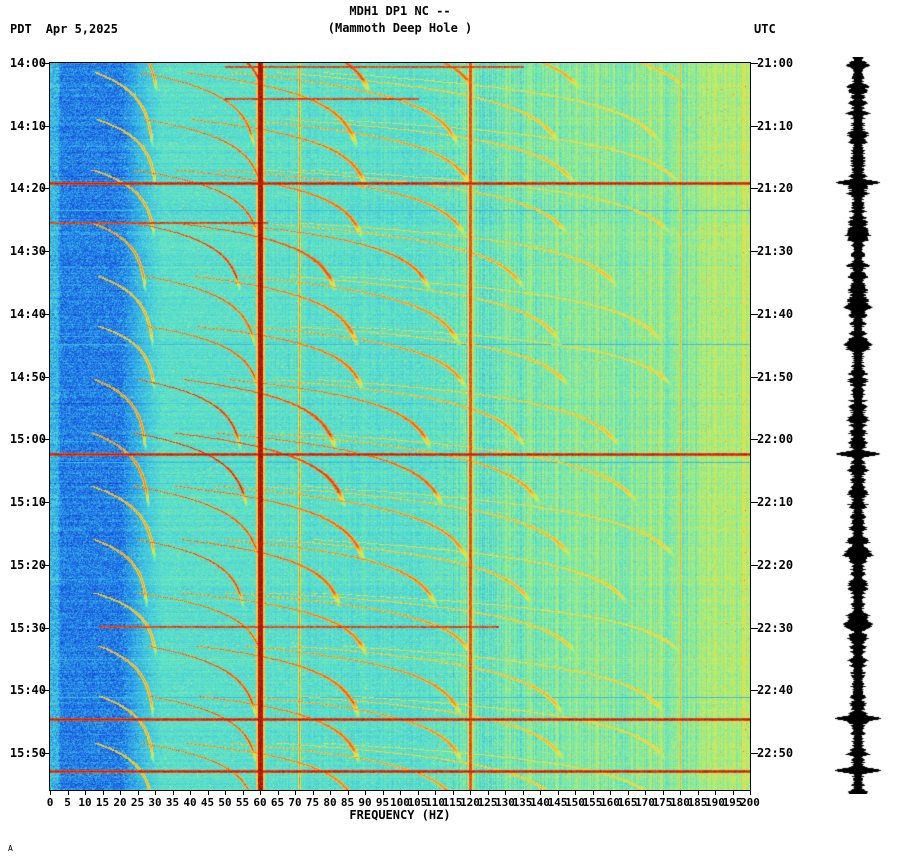 The width and height of the screenshot is (902, 864). I want to click on freq-tick-label: 135, so click(522, 802).